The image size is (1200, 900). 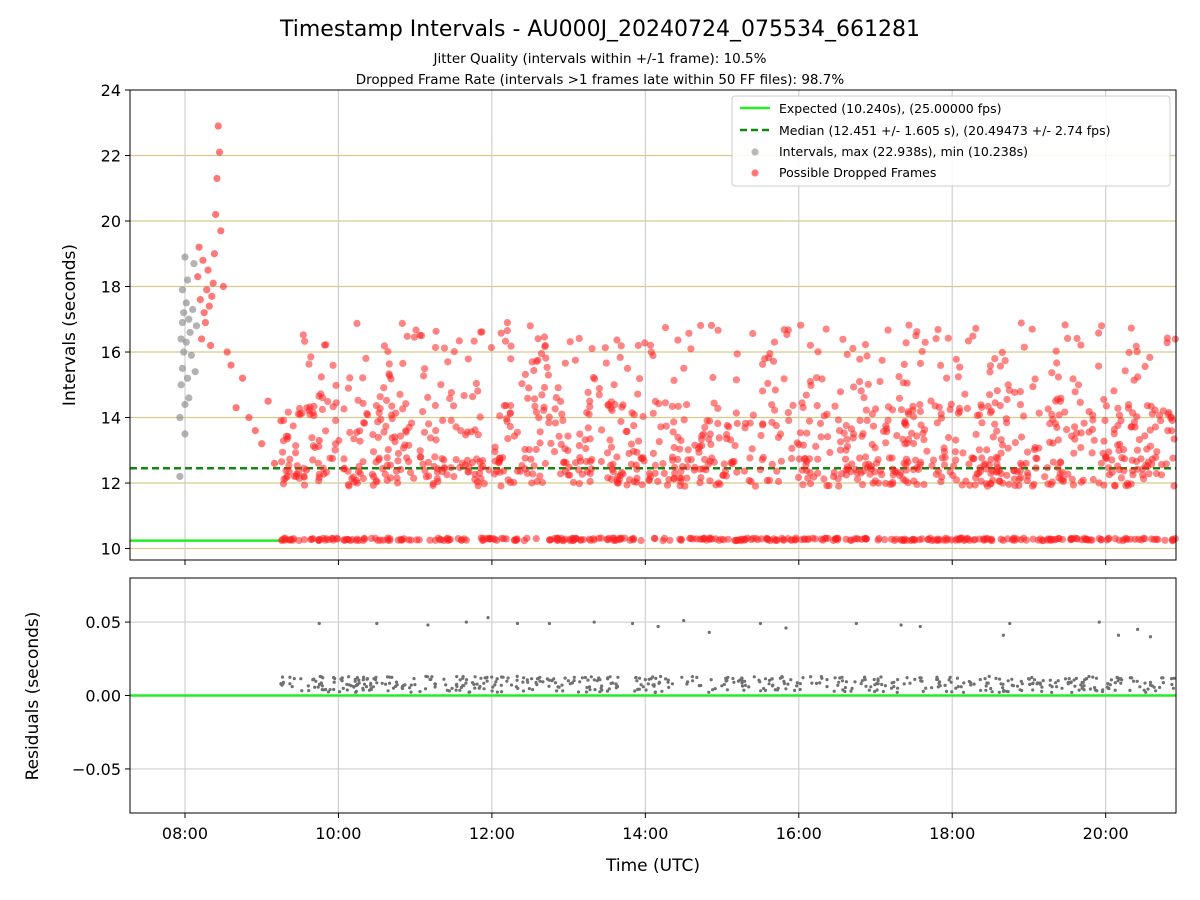 I want to click on legend-intervals-swatch, so click(x=755, y=152).